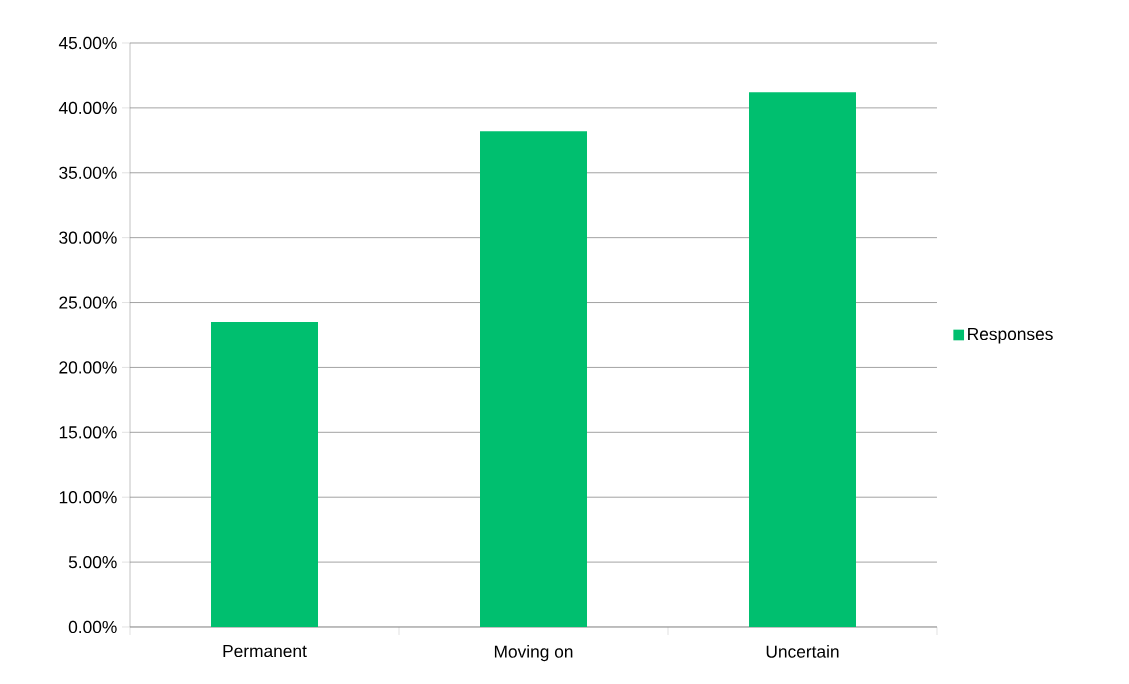 The width and height of the screenshot is (1129, 684). What do you see at coordinates (265, 651) in the screenshot?
I see `x-tick-label: Permanent` at bounding box center [265, 651].